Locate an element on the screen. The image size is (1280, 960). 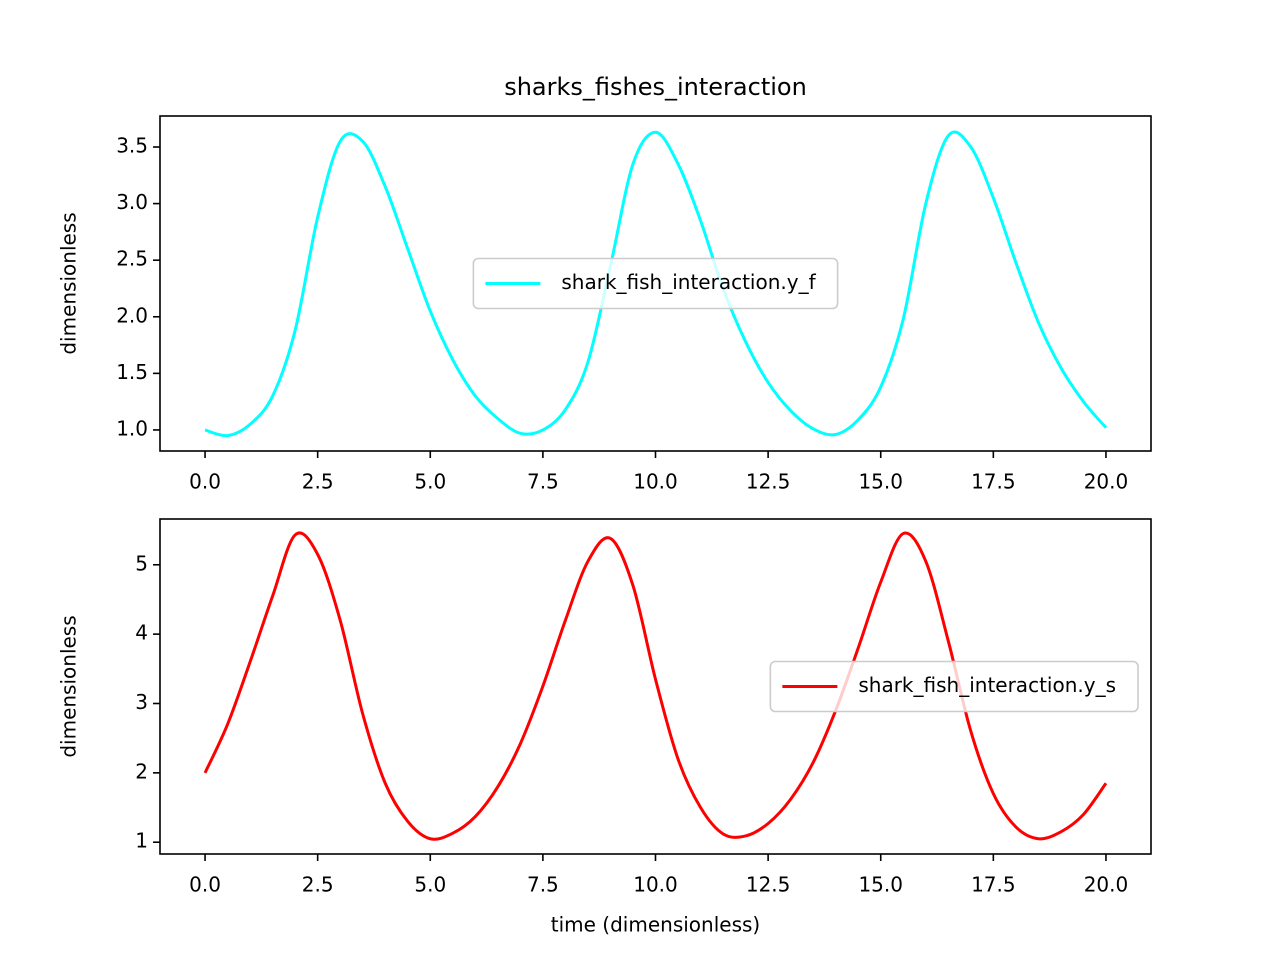
y-tick-label: 5 is located at coordinates (141, 563).